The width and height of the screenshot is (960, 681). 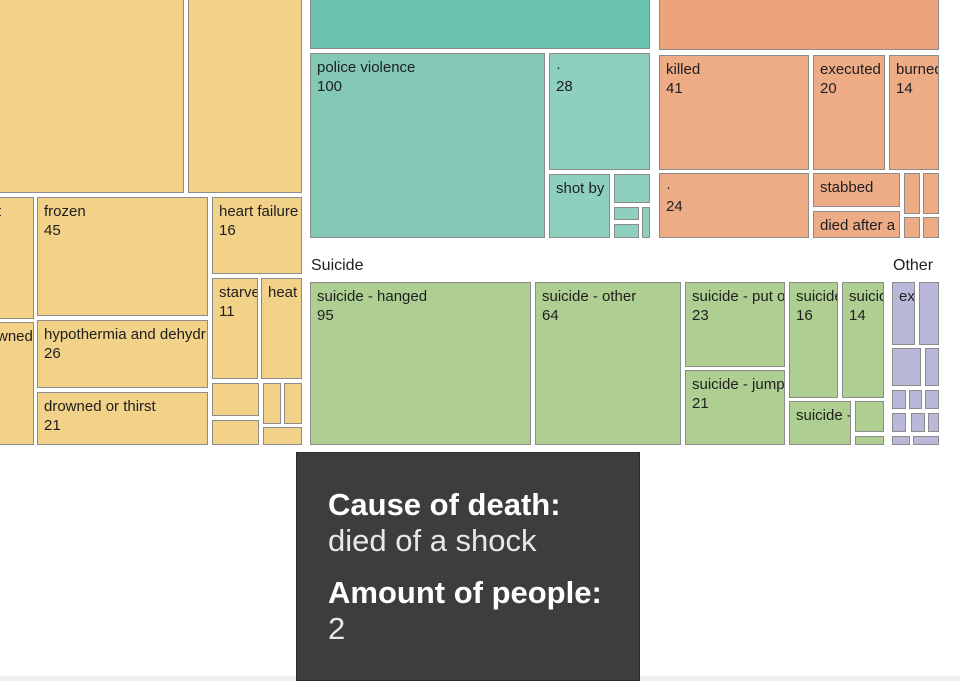 What do you see at coordinates (238, 292) in the screenshot?
I see `cell-label: starve` at bounding box center [238, 292].